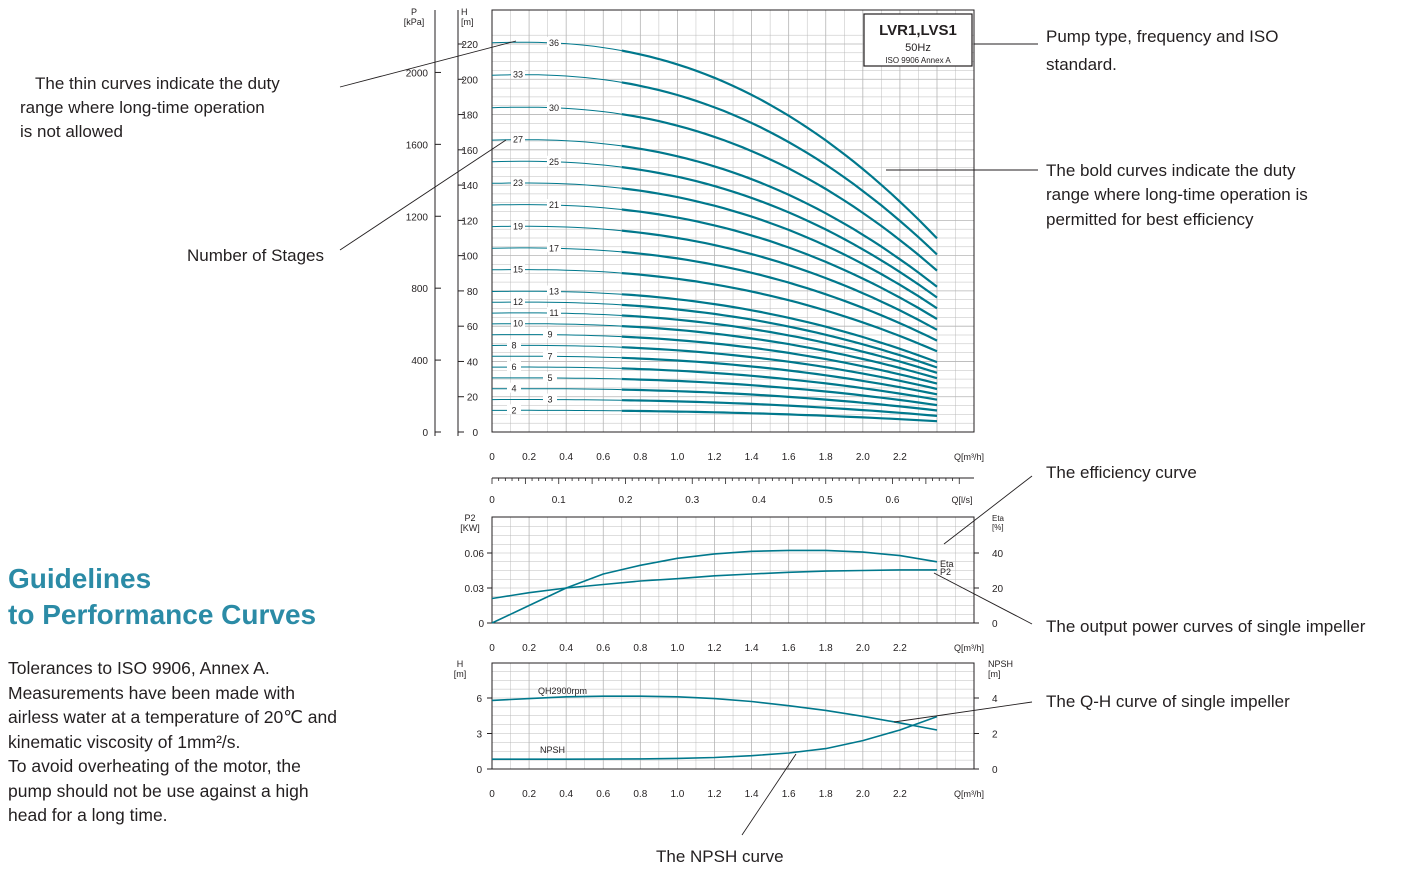  What do you see at coordinates (469, 186) in the screenshot?
I see `h-tick-label: 140` at bounding box center [469, 186].